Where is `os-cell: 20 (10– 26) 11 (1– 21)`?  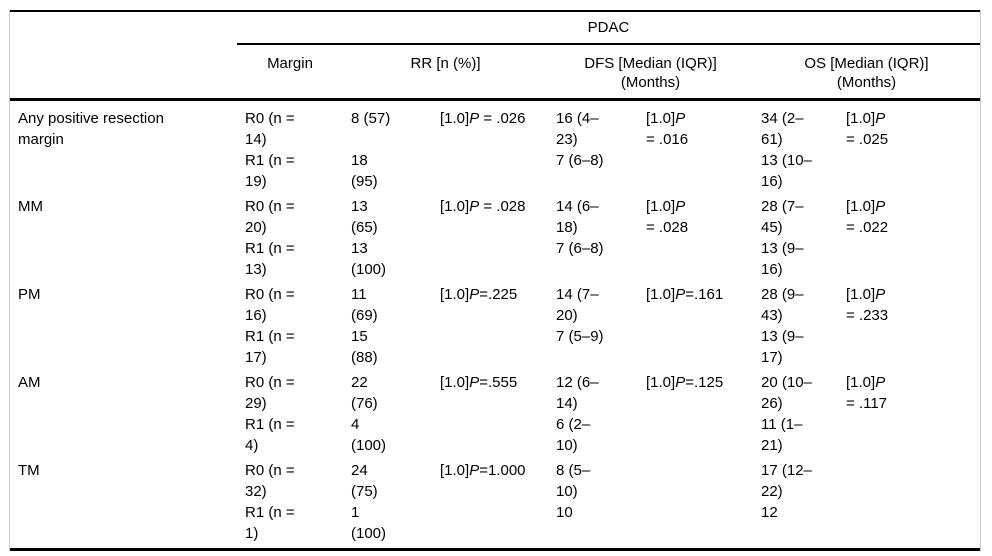 os-cell: 20 (10– 26) 11 (1– 21) is located at coordinates (795, 414).